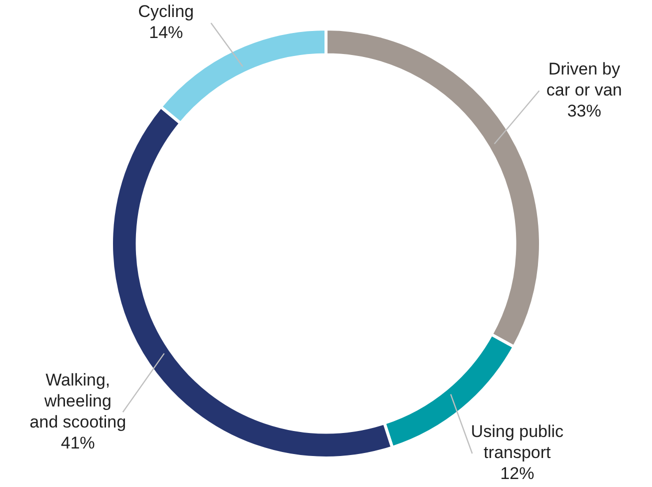  Describe the element at coordinates (517, 474) in the screenshot. I see `data-label: 12%` at that location.